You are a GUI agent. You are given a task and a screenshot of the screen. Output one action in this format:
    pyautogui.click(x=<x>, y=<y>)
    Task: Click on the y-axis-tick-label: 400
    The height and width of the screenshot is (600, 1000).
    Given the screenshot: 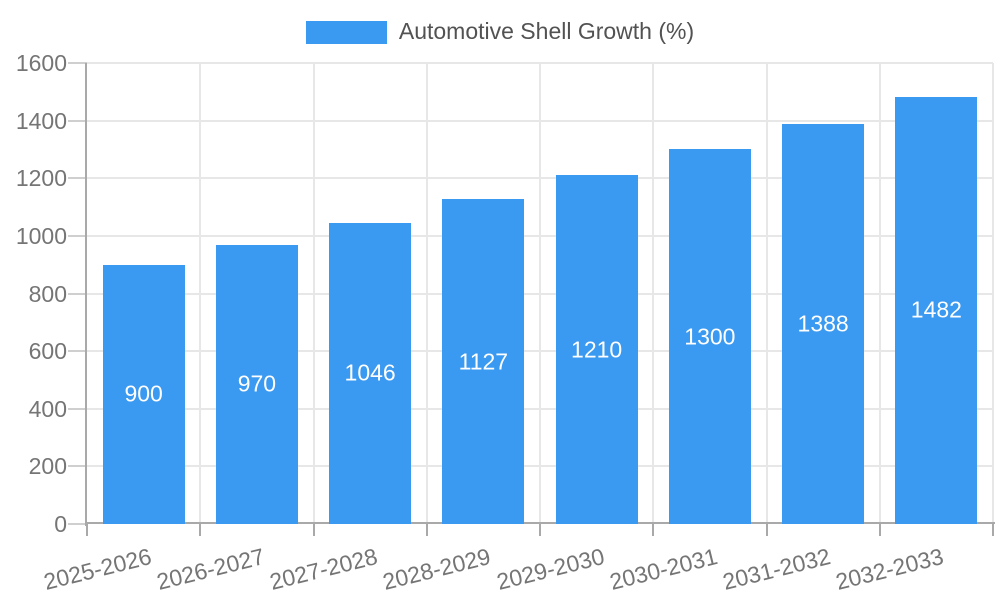 What is the action you would take?
    pyautogui.click(x=47, y=408)
    